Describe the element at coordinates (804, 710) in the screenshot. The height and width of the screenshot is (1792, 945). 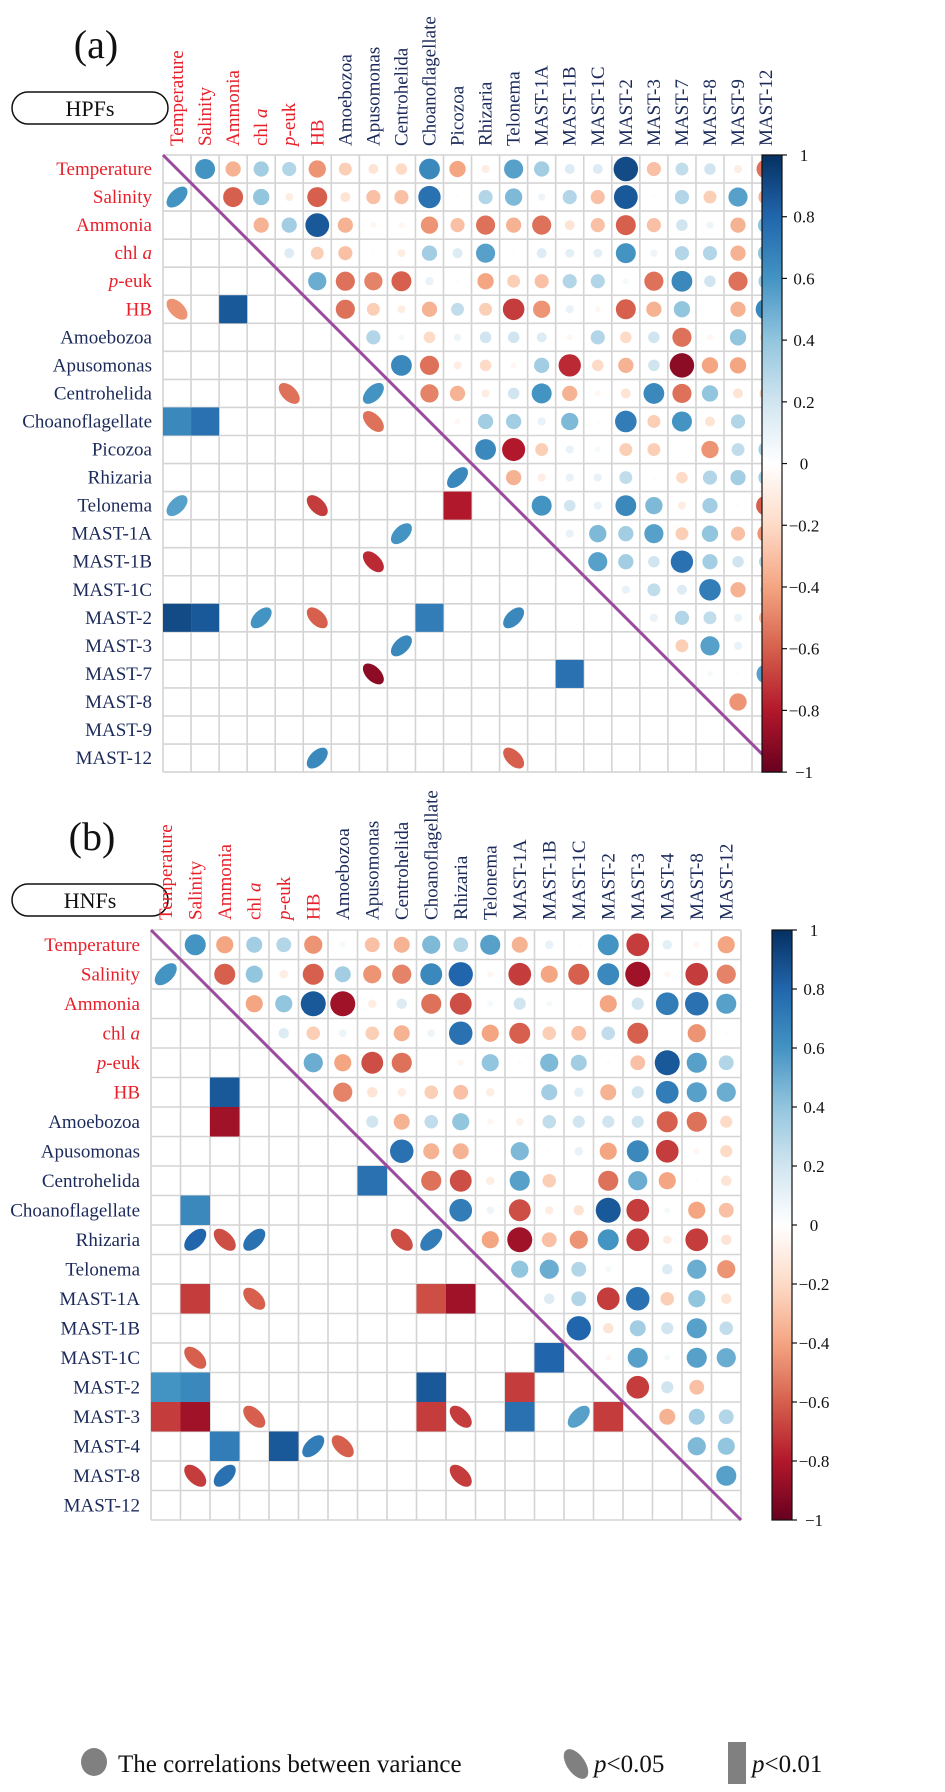
I see `colorbar-tick-label: −0.8` at that location.